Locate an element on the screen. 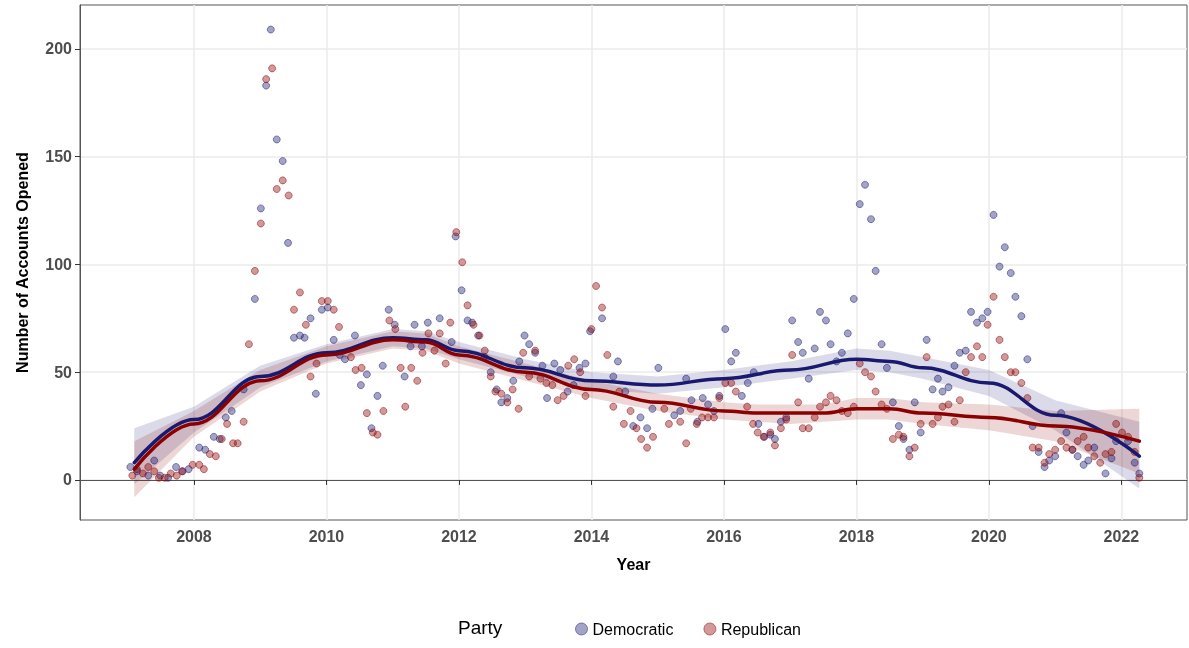 Image resolution: width=1189 pixels, height=648 pixels. legend-title: Party is located at coordinates (480, 627).